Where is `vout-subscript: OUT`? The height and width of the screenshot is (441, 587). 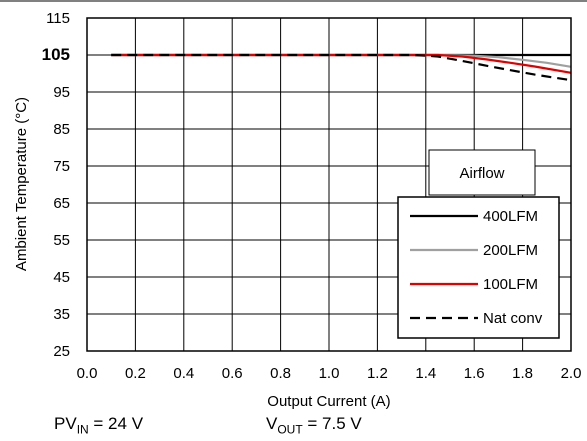 vout-subscript: OUT is located at coordinates (290, 429).